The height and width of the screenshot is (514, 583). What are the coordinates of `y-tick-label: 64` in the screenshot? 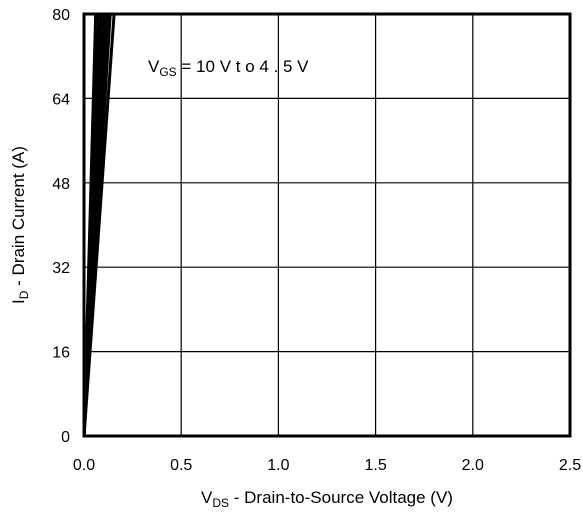 It's located at (61, 99).